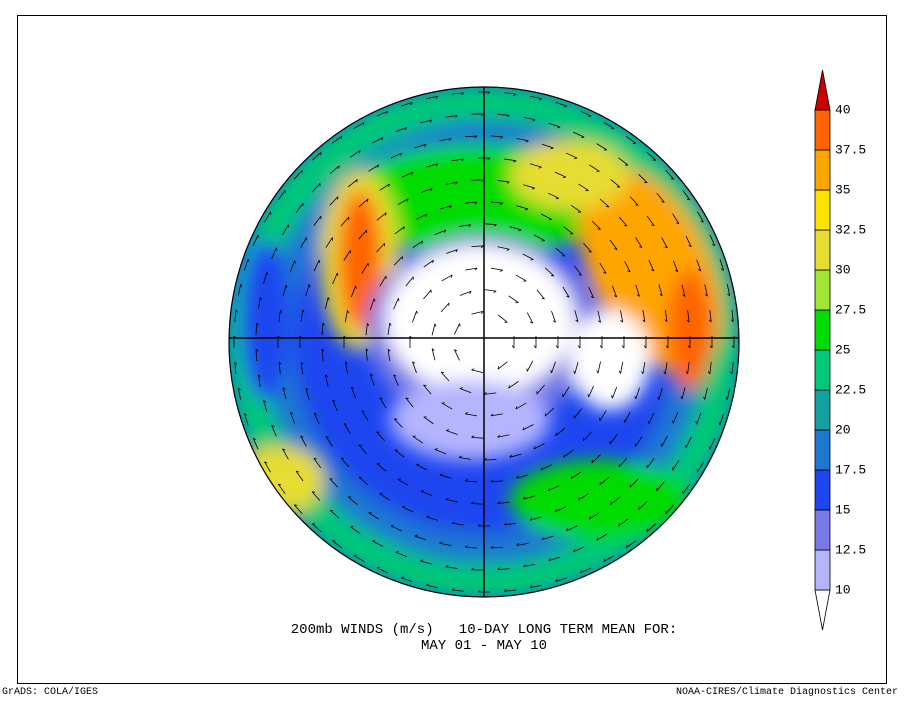 The image size is (904, 704). Describe the element at coordinates (850, 309) in the screenshot. I see `colorbar-label: 27.5` at that location.